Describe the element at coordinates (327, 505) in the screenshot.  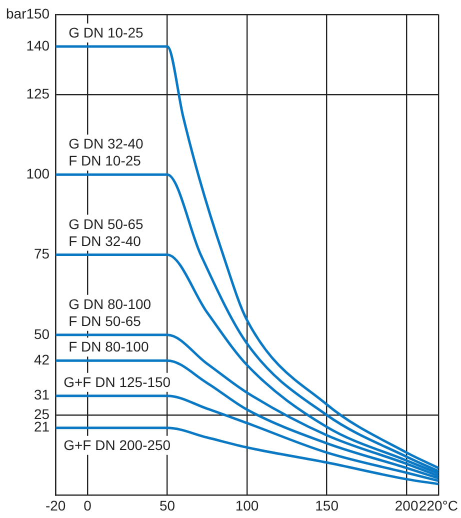
I see `x-tick-label: 150` at that location.